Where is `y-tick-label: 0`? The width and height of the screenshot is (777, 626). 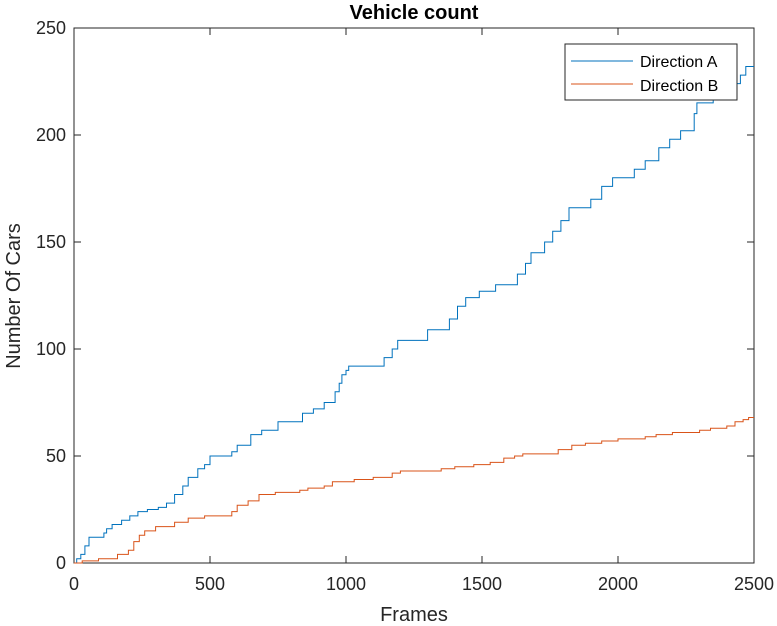
y-tick-label: 0 is located at coordinates (61, 563).